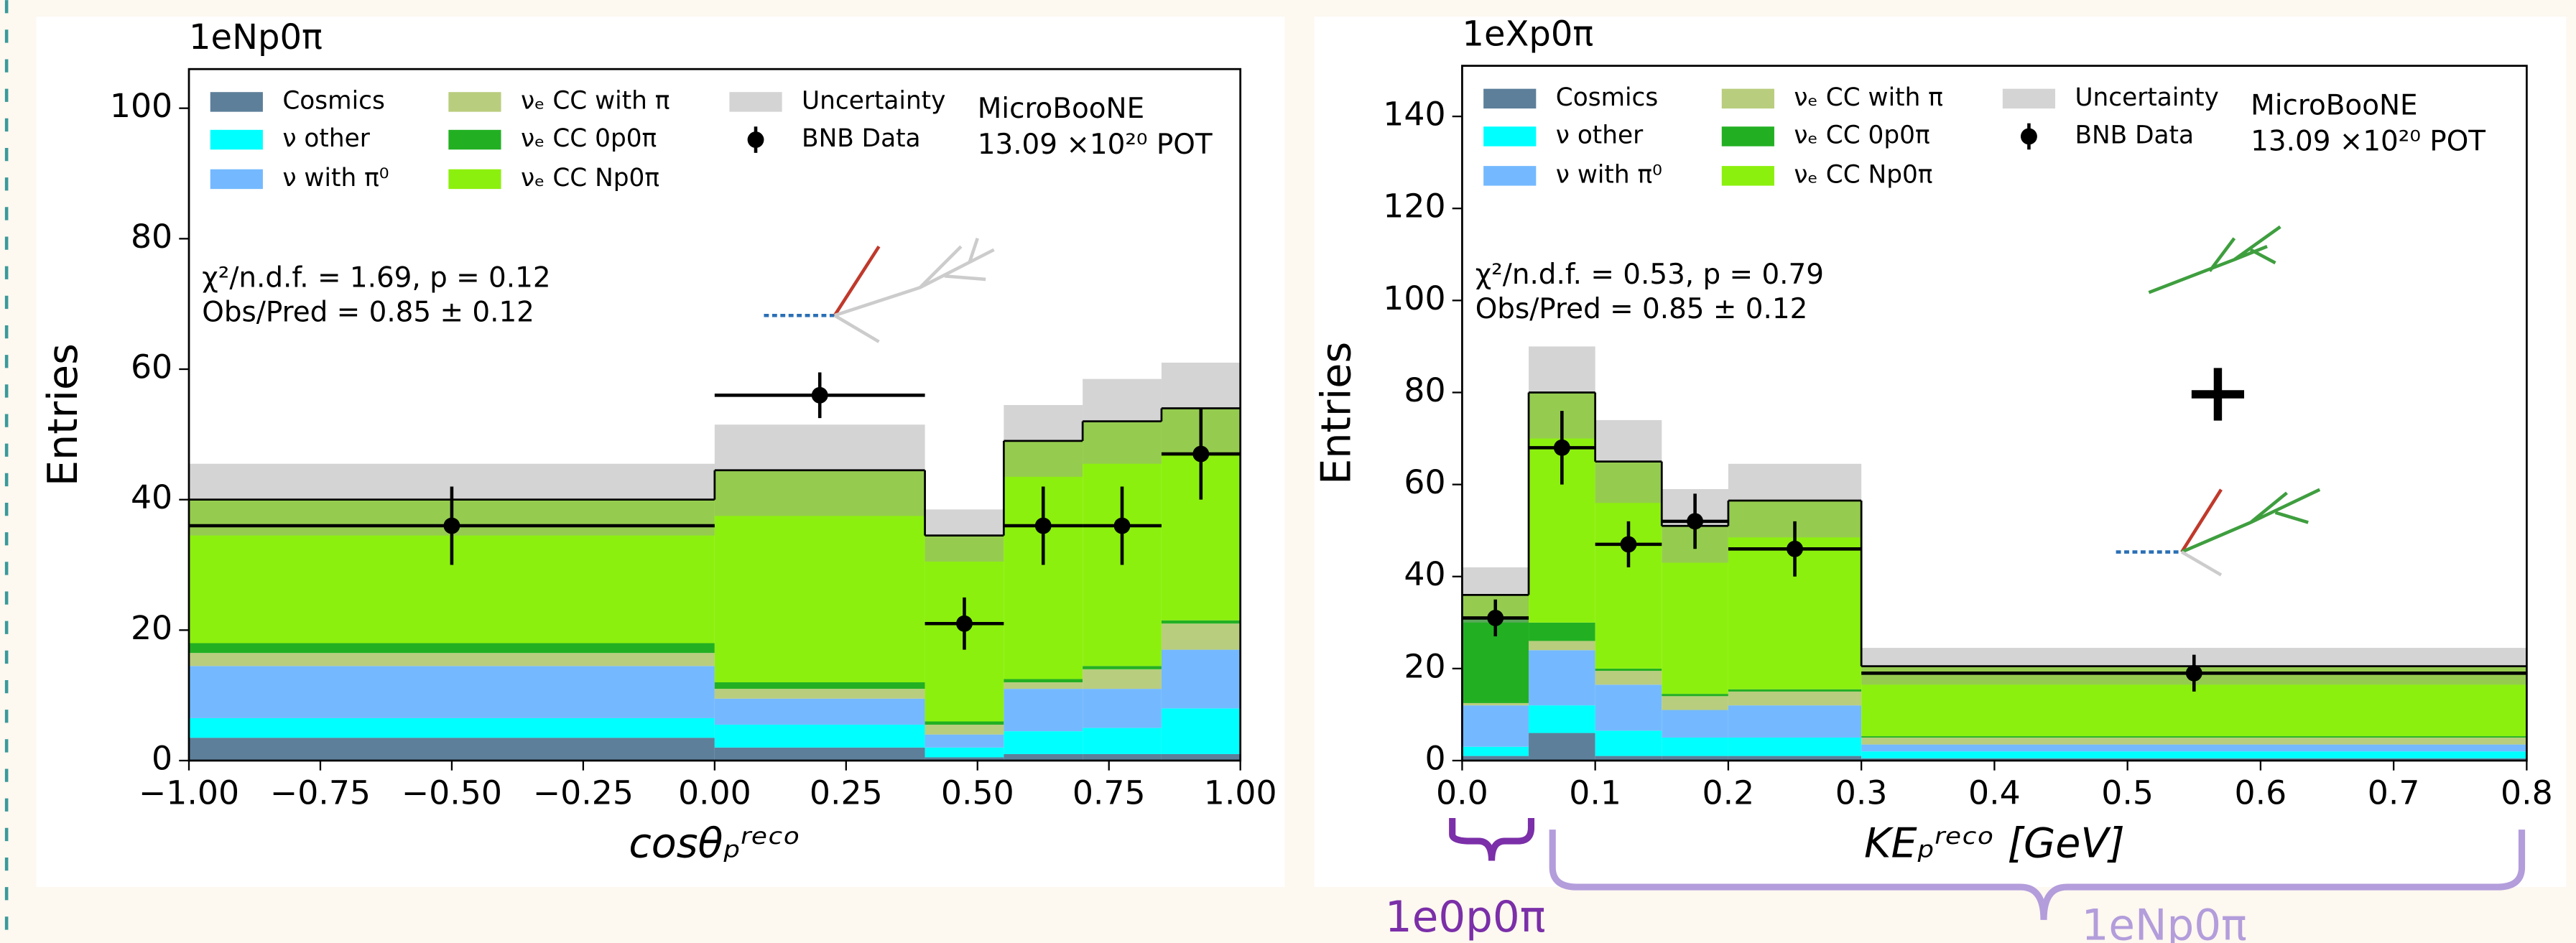  Describe the element at coordinates (256, 37) in the screenshot. I see `chart-title: 1eNp0π` at that location.